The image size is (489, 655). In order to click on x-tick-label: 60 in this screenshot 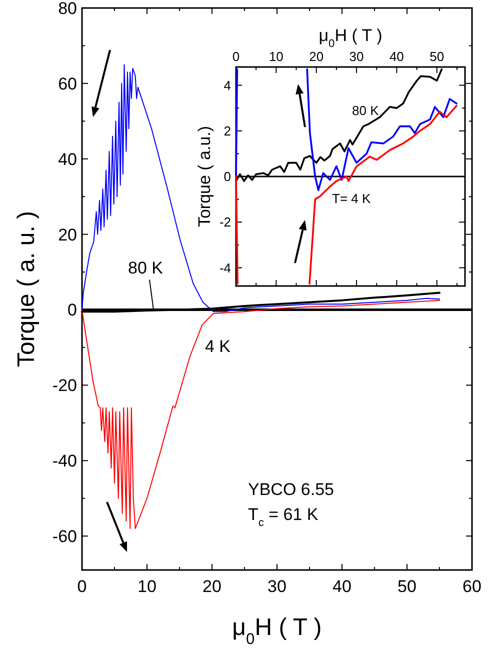, I will do `click(472, 586)`.